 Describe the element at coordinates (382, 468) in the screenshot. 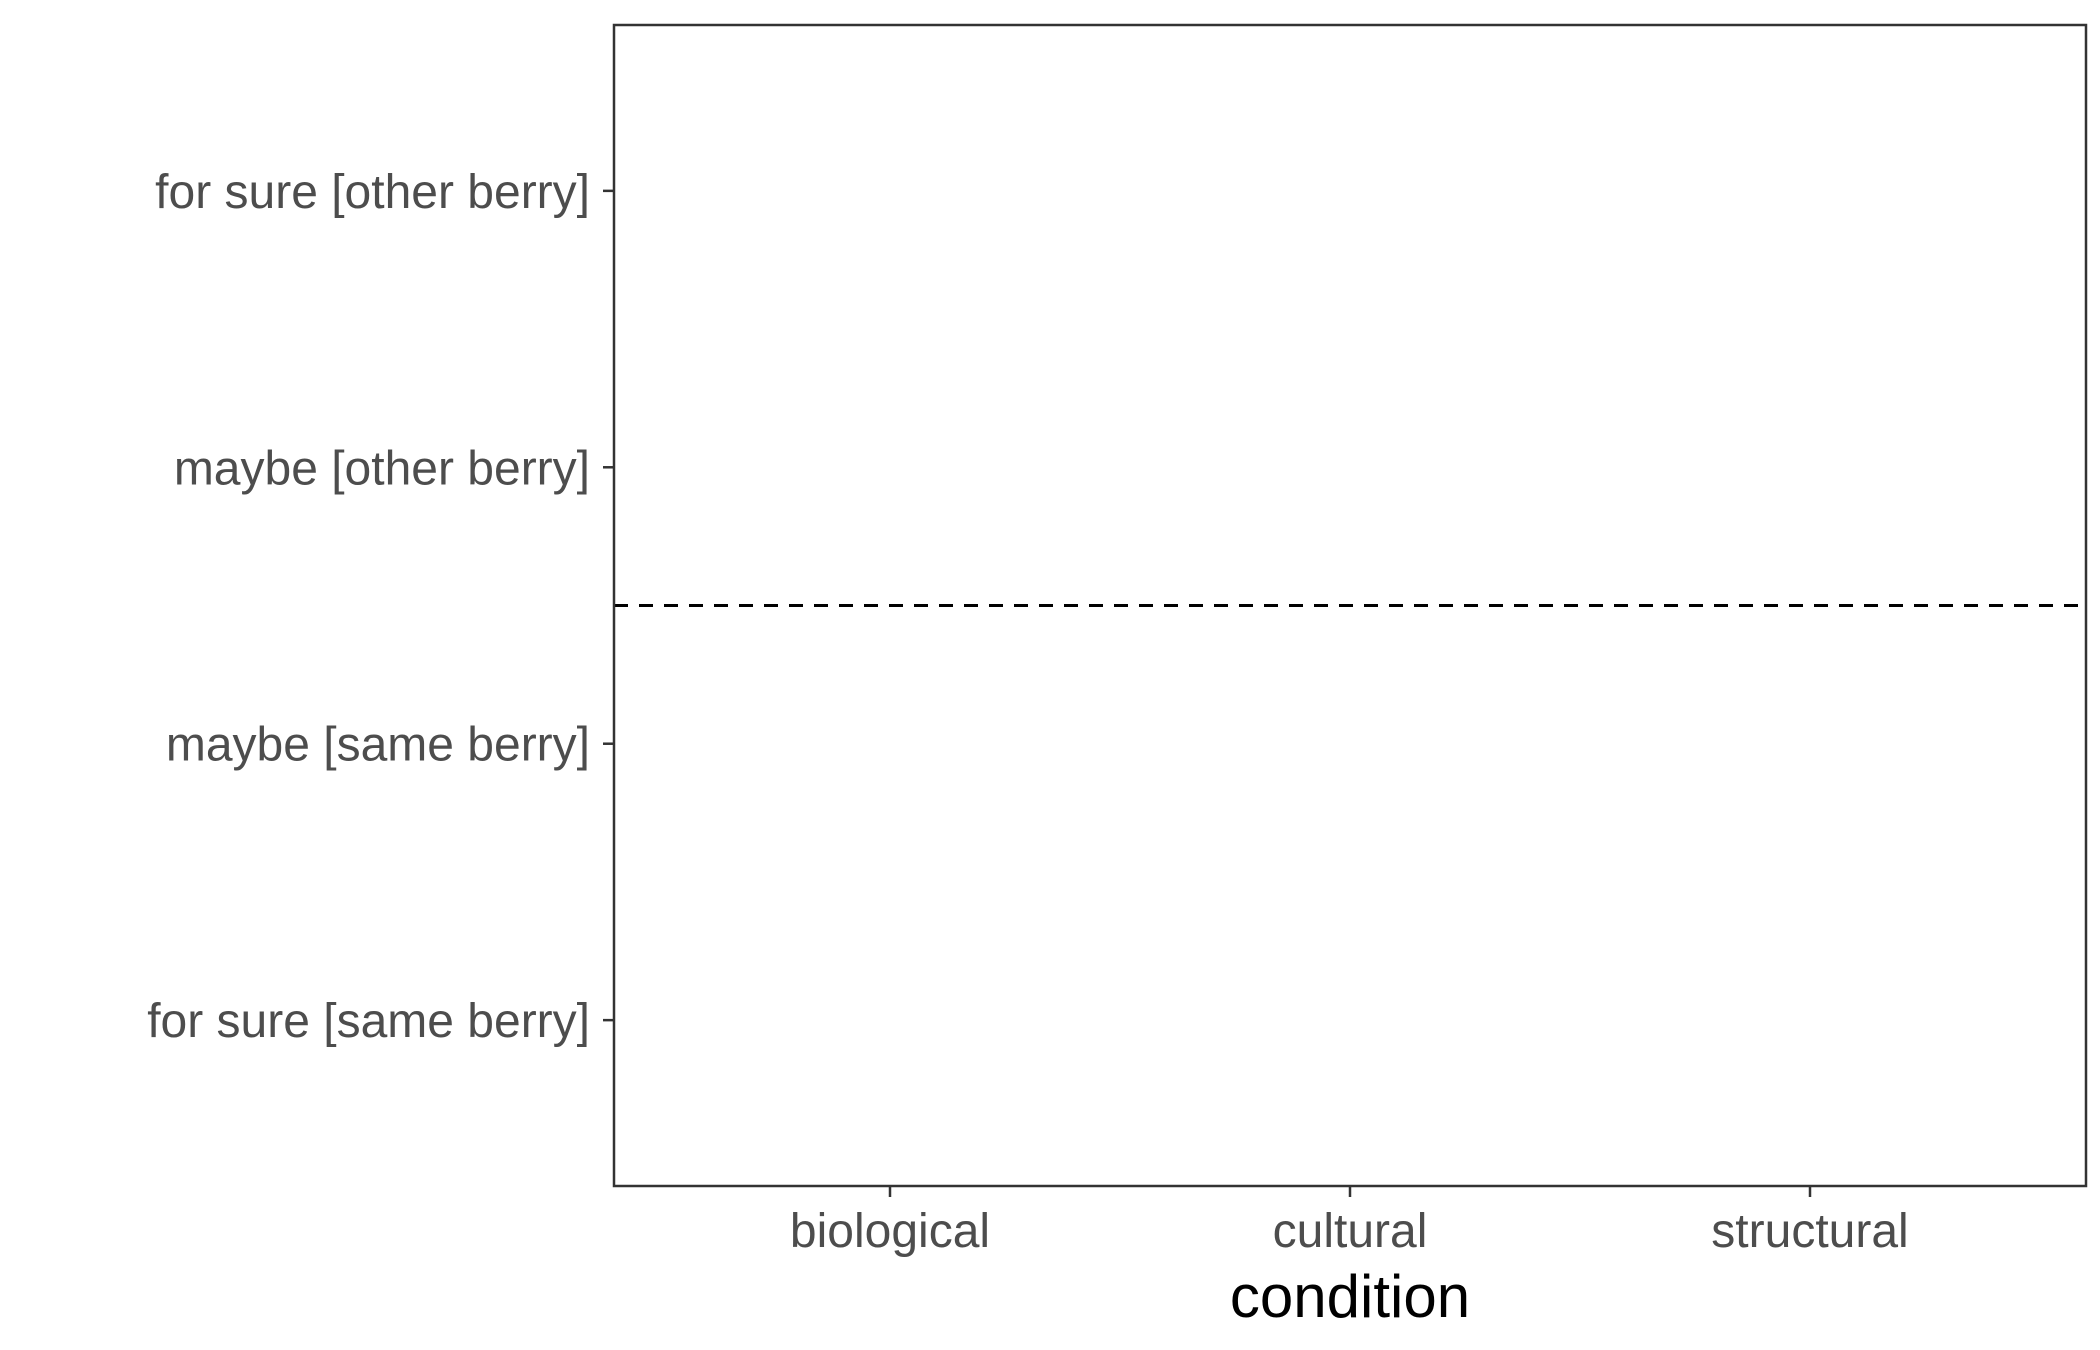

I see `y-tick-label: maybe [other berry]` at that location.